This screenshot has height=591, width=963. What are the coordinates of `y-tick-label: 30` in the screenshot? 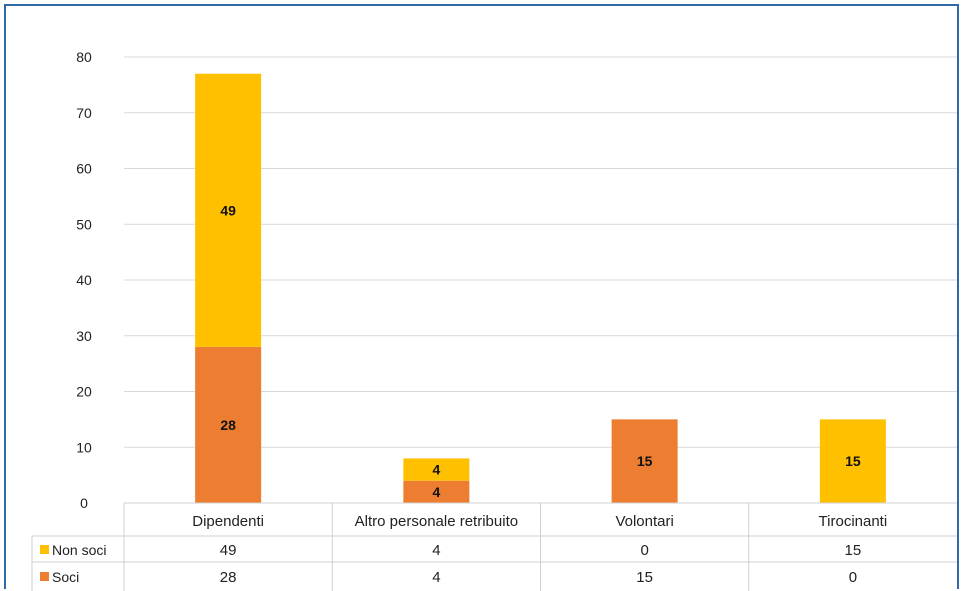 It's located at (84, 336).